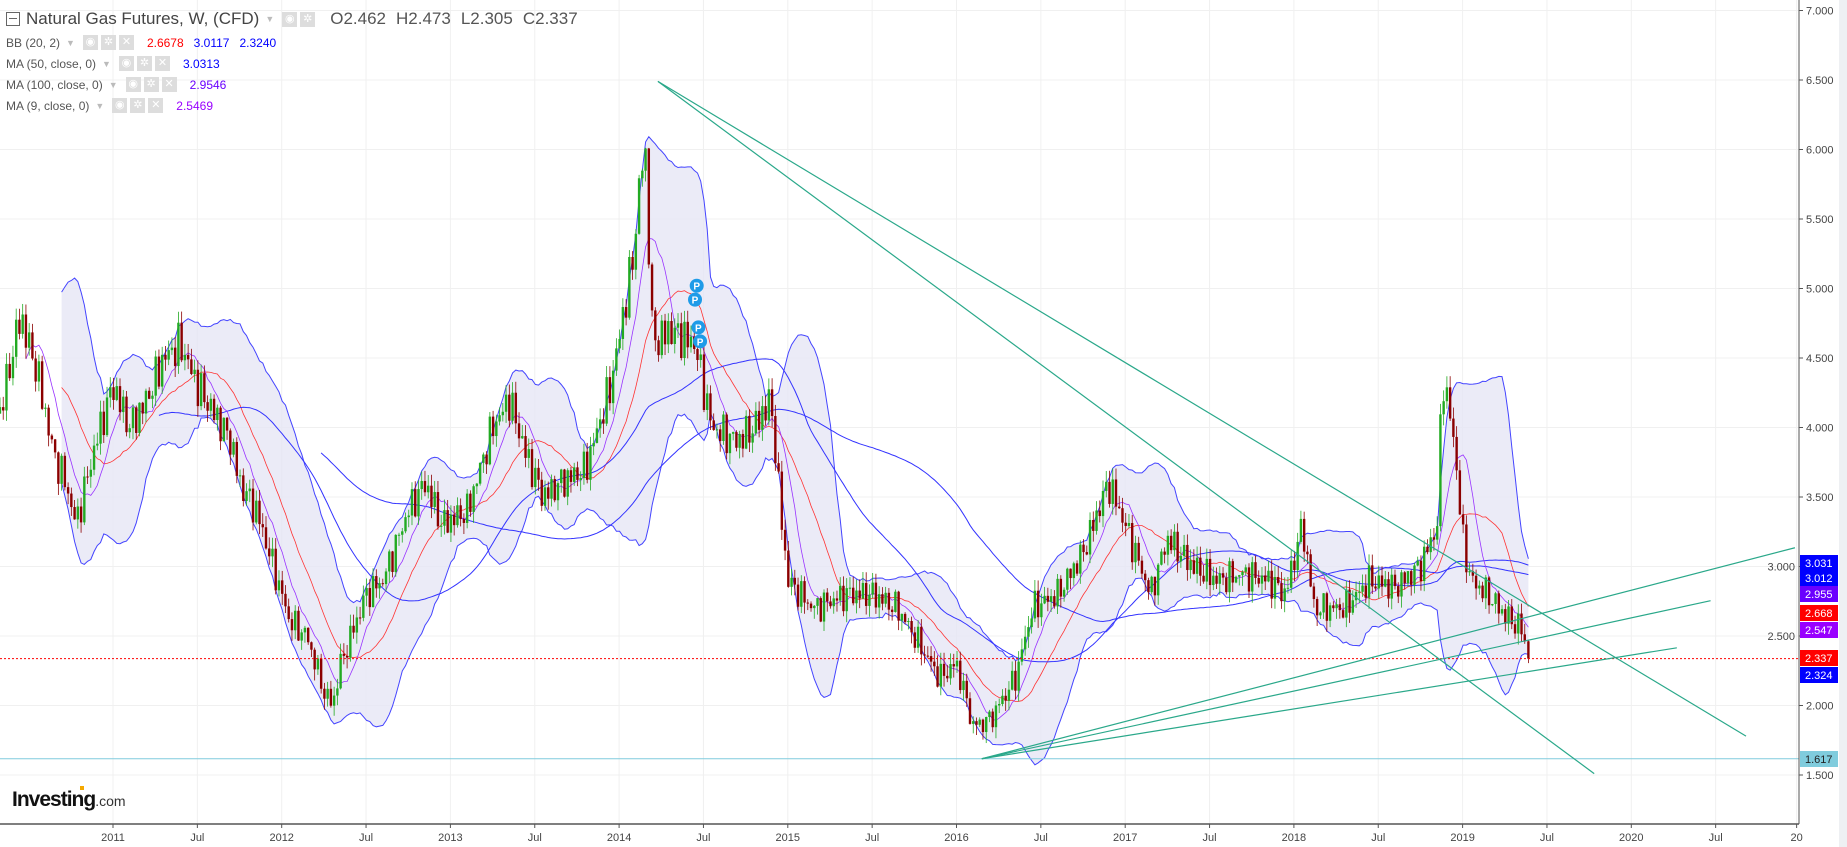  I want to click on price-tick-label: 6.000, so click(1820, 151).